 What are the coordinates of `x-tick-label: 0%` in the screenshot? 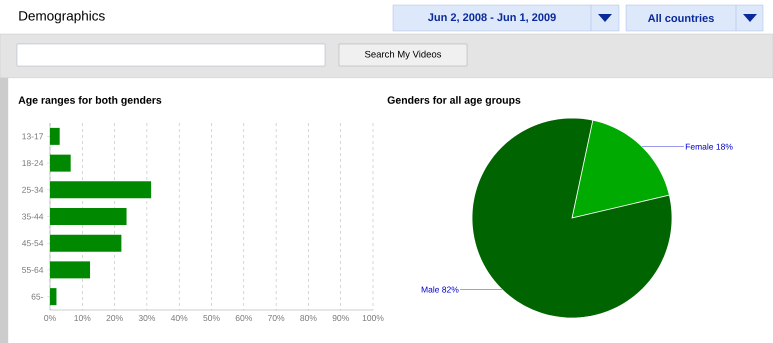 It's located at (50, 318).